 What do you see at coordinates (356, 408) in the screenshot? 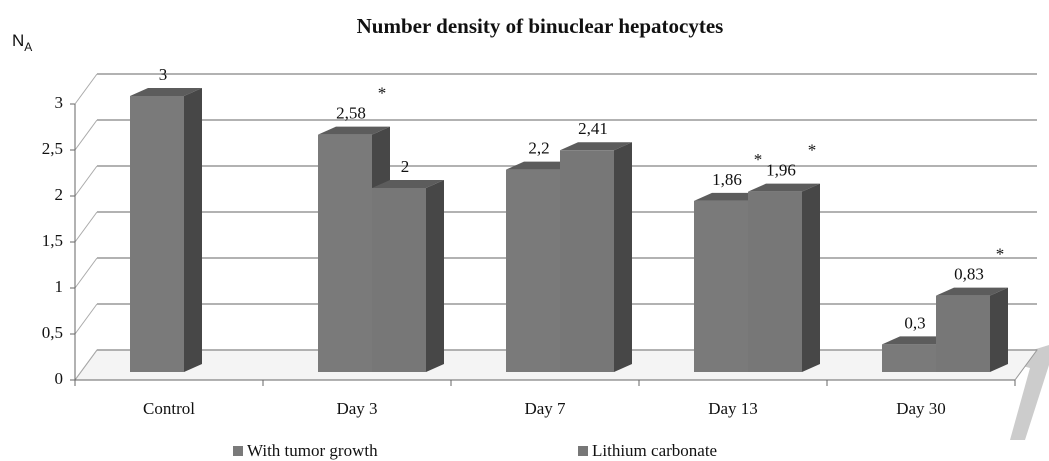
I see `x-tick-label: Day 3` at bounding box center [356, 408].